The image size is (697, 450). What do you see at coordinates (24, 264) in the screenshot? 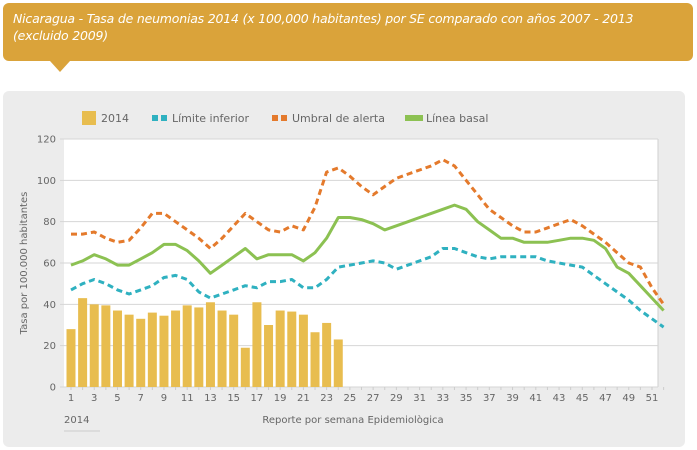
I see `y-axis-label: Tasa por 100.000 habitantes` at bounding box center [24, 264].